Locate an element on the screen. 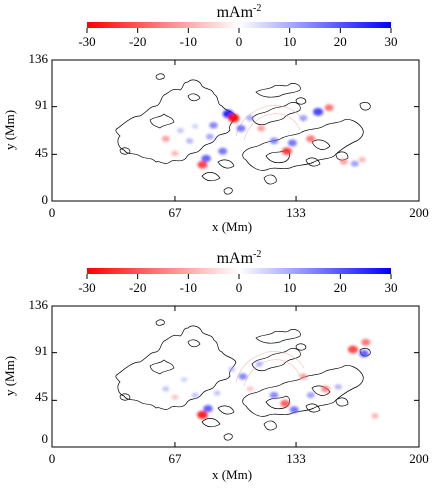 The image size is (435, 491). y-axis-bottom: 0 45 91 136 y (Mm) is located at coordinates (25, 371).